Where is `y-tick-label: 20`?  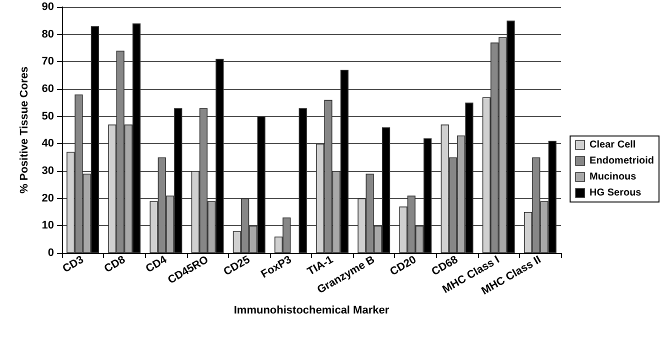 y-tick-label: 20 is located at coordinates (48, 198).